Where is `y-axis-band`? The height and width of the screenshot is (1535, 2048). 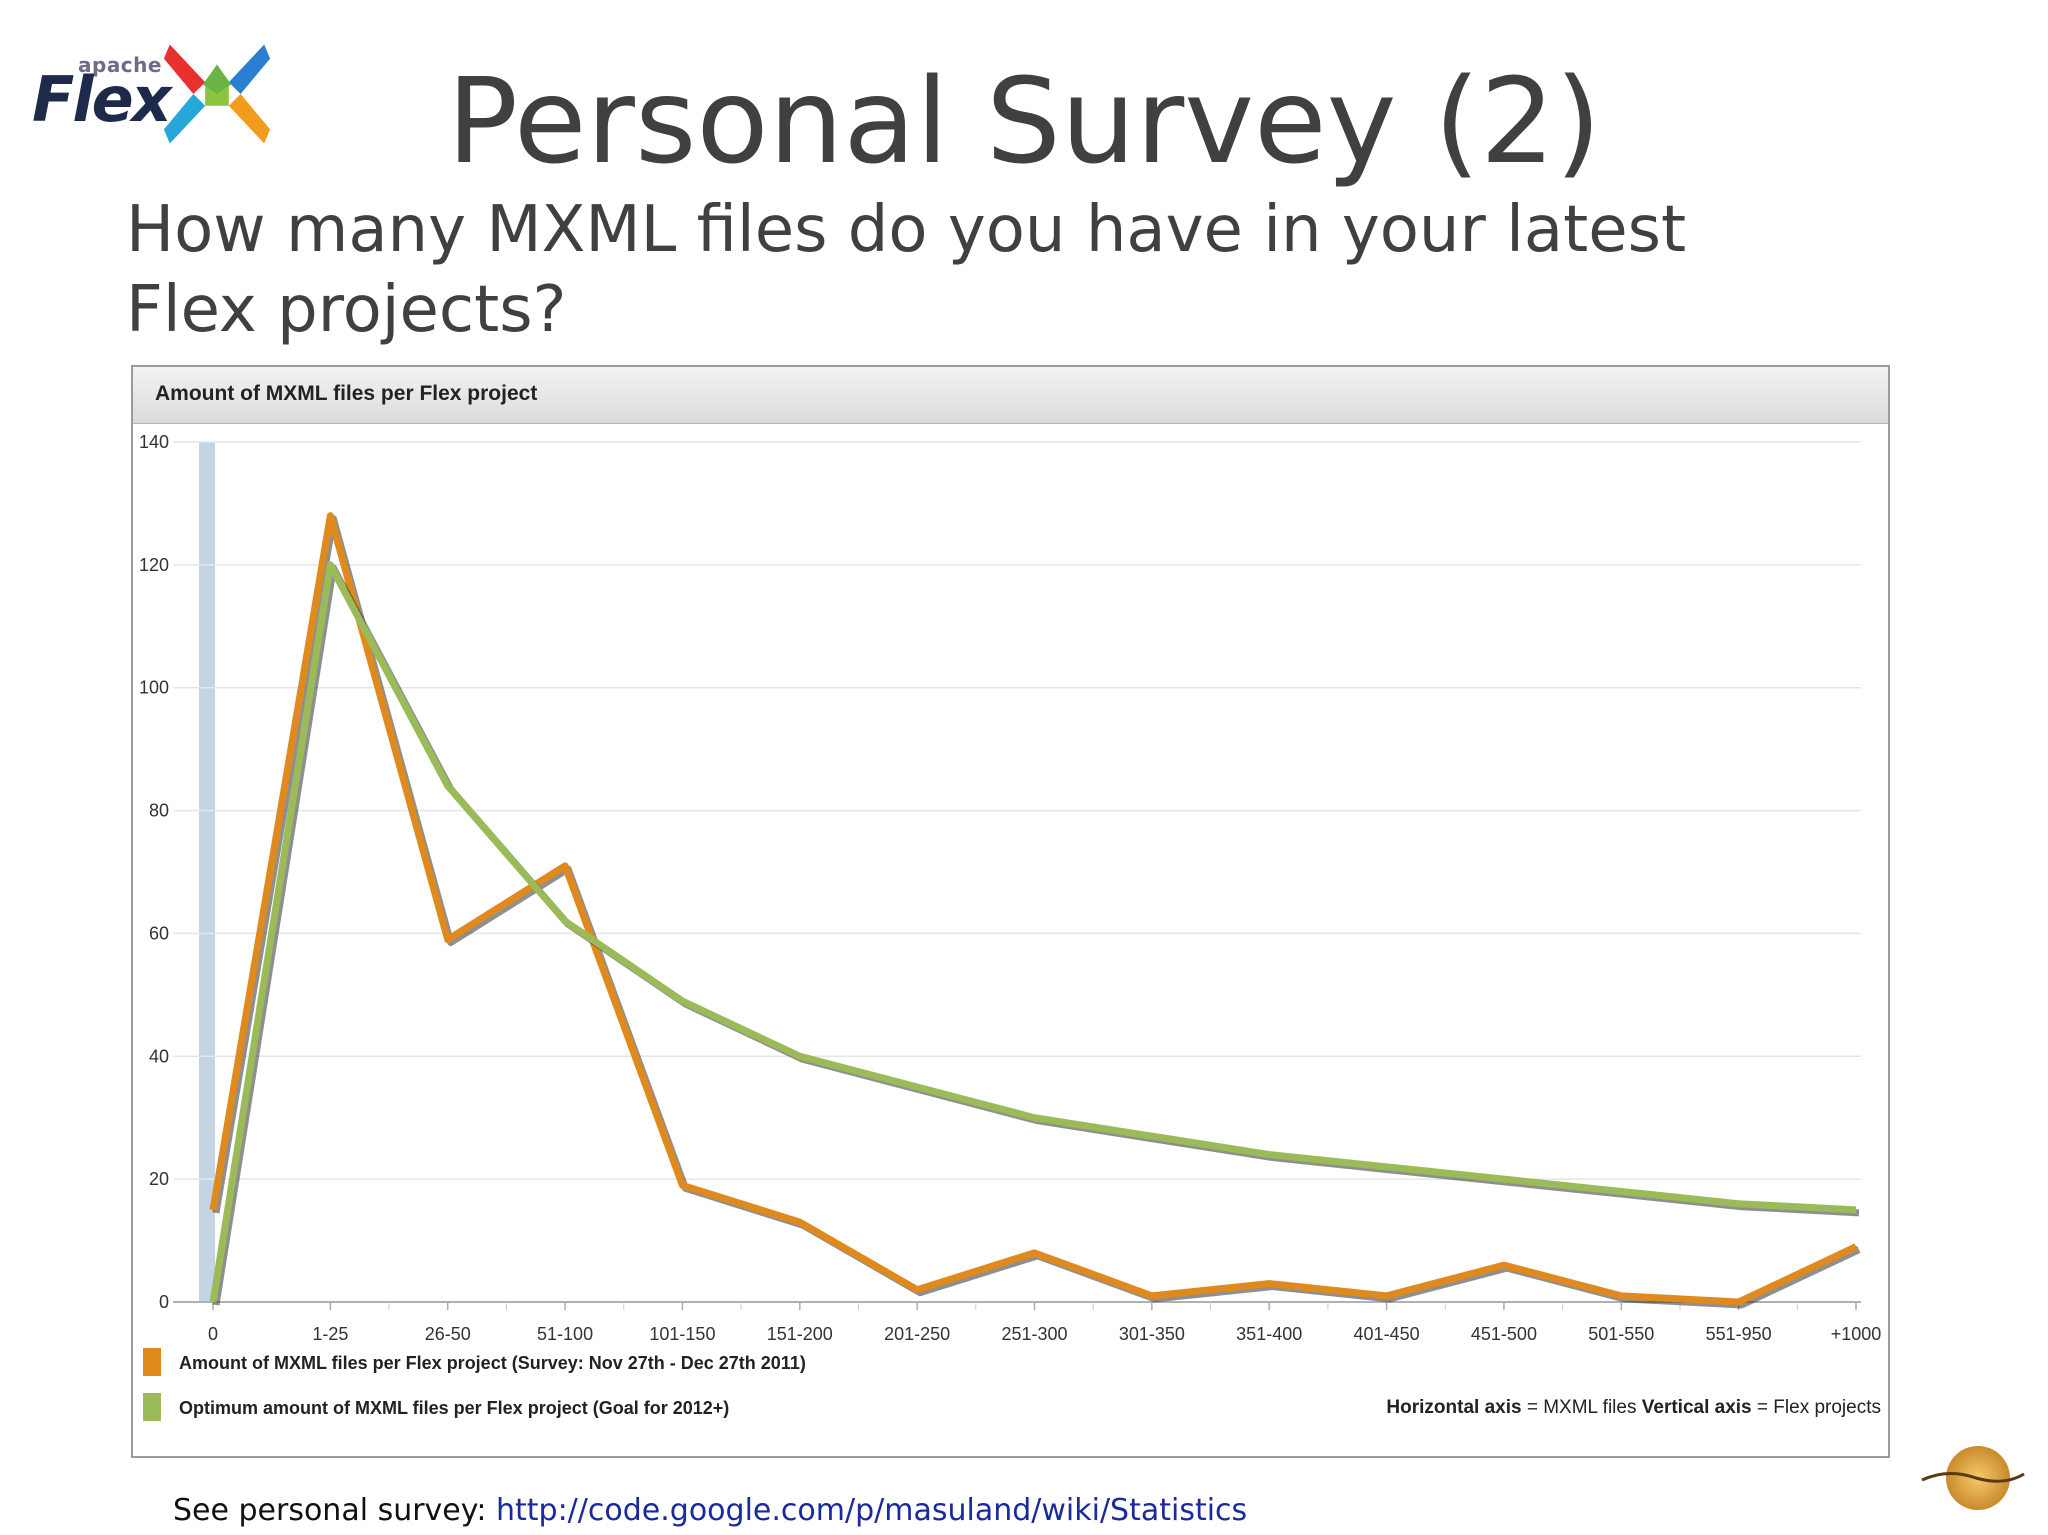 y-axis-band is located at coordinates (207, 872).